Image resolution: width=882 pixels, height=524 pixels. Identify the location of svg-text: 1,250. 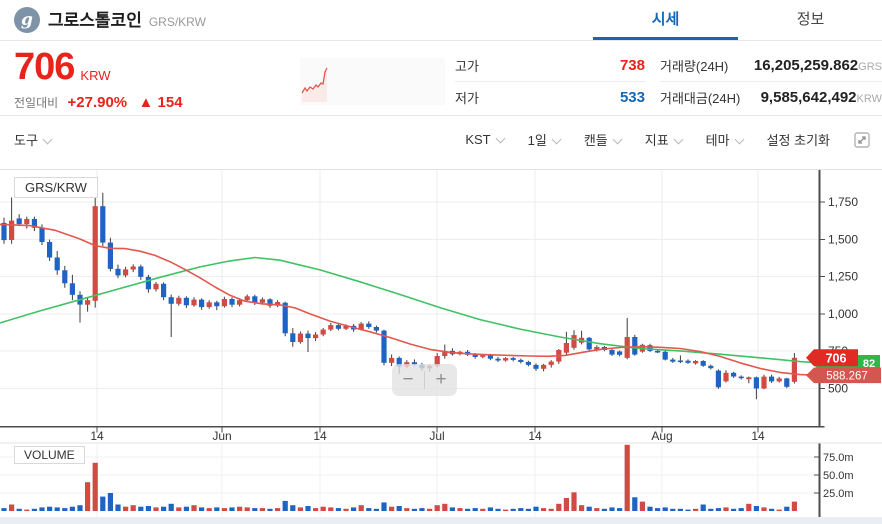
(843, 277).